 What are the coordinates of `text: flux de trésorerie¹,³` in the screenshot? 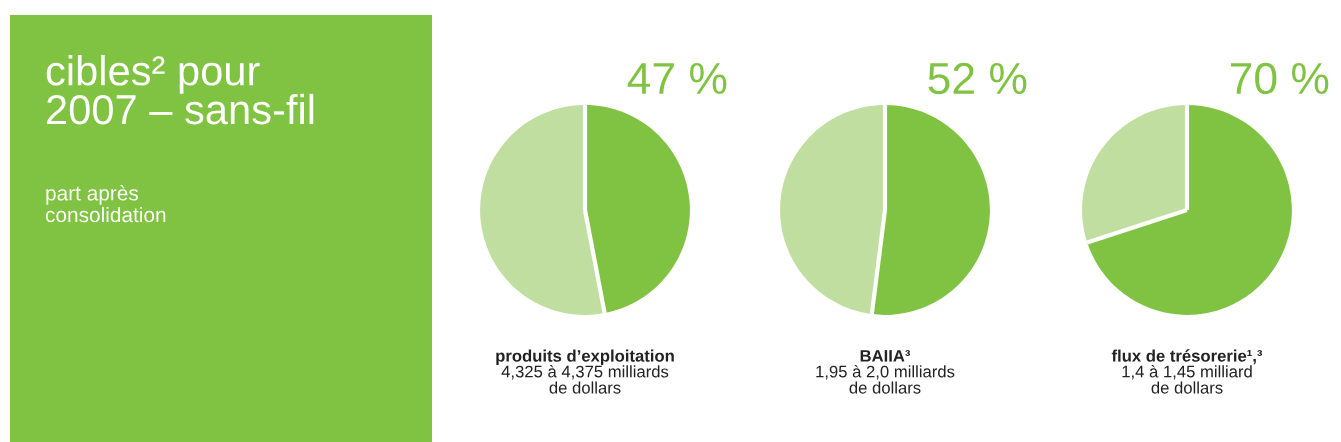 It's located at (1187, 357).